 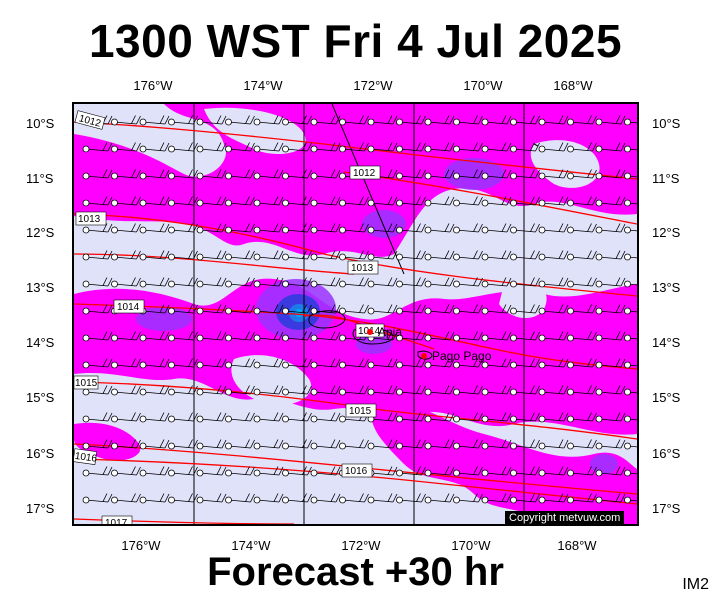 I want to click on lon-label-bottom-168w: 168°W, so click(x=577, y=545).